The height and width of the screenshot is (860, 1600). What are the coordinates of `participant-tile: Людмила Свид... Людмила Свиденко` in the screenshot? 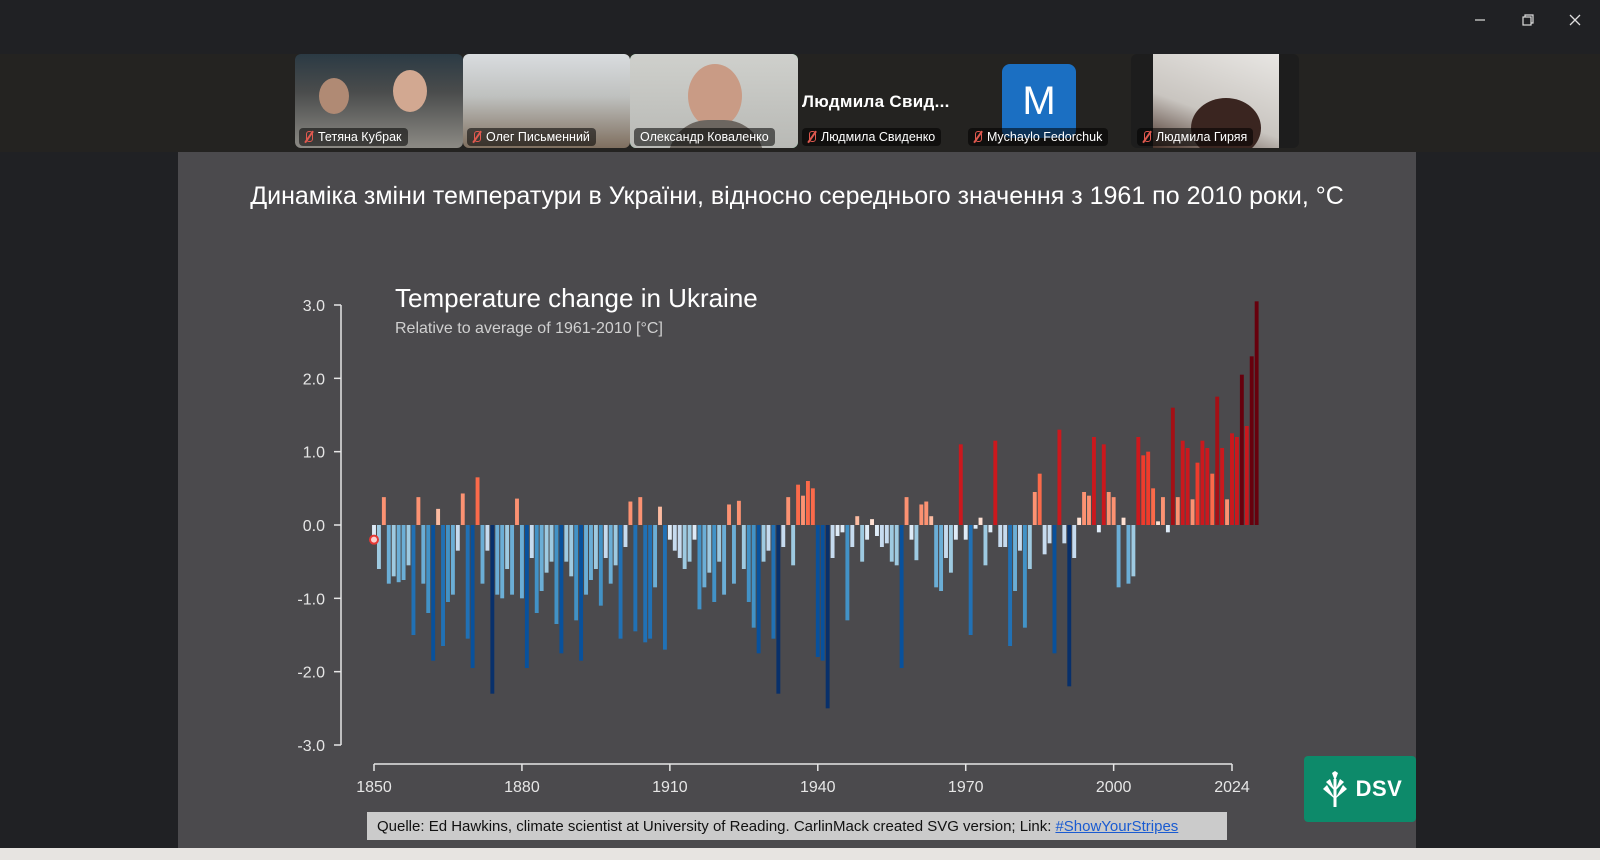 It's located at (881, 101).